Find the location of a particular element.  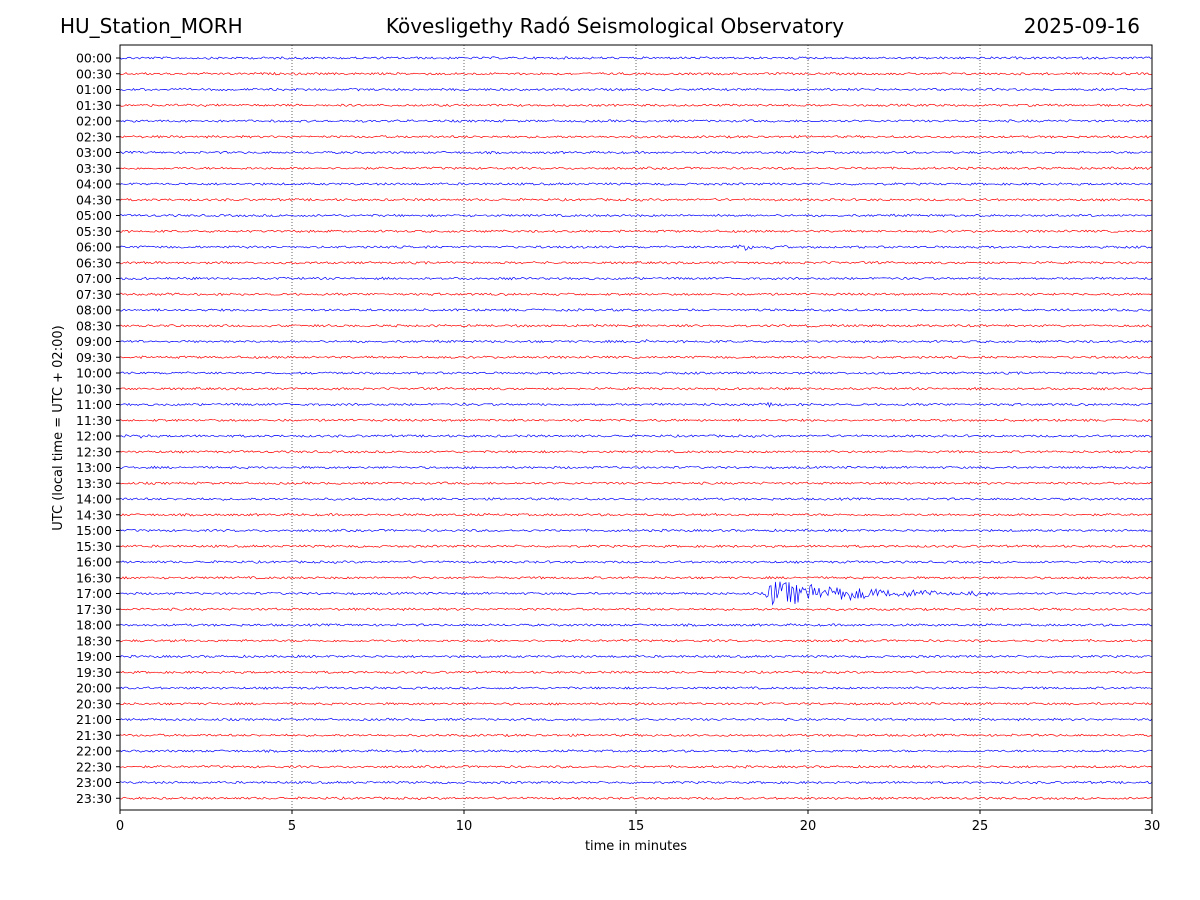

x-tick-label: 10 is located at coordinates (464, 826).